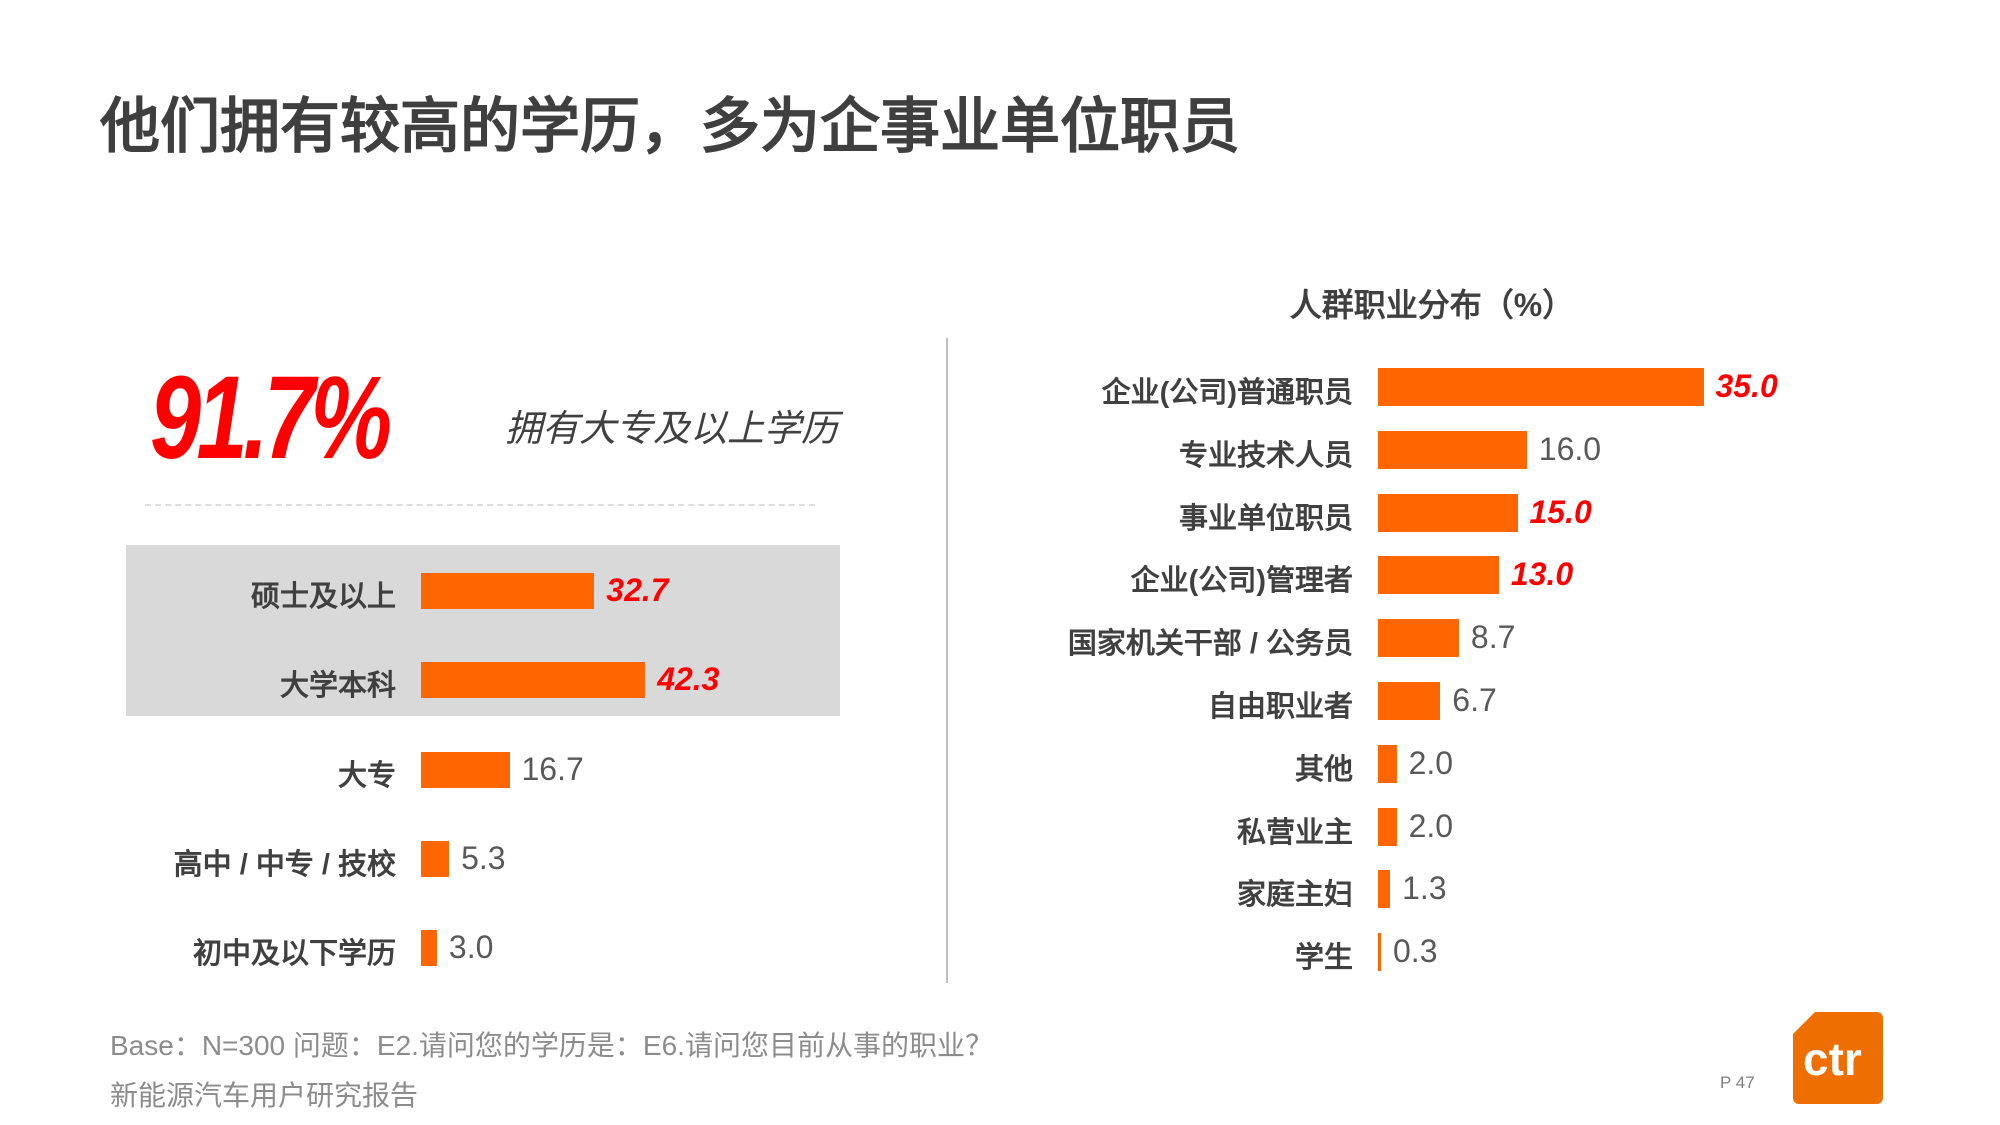 The height and width of the screenshot is (1125, 2000). Describe the element at coordinates (1323, 958) in the screenshot. I see `bar-category-label: 学生` at that location.